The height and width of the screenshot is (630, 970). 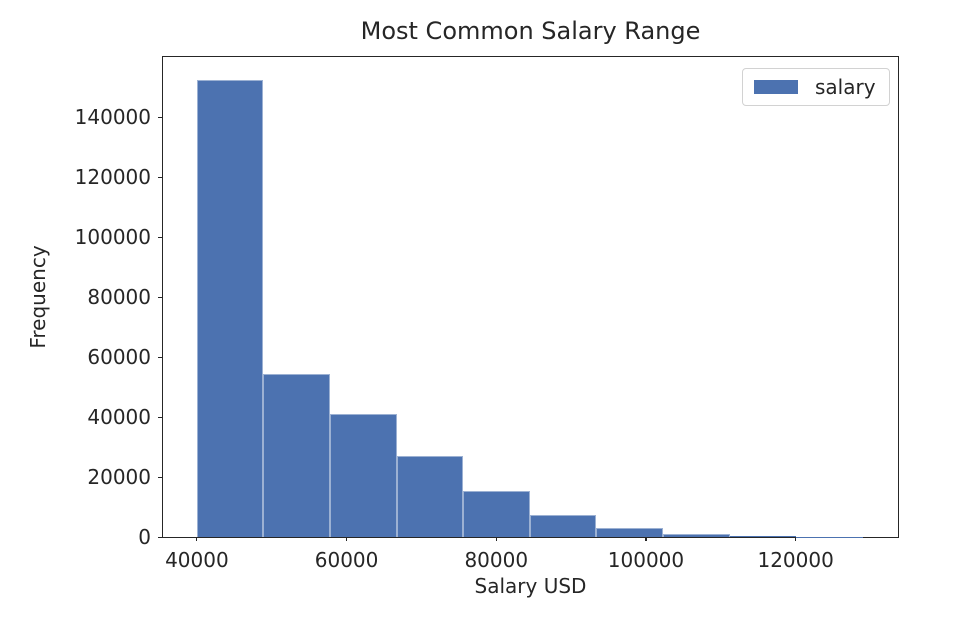 What do you see at coordinates (776, 87) in the screenshot?
I see `legend-swatch-salary` at bounding box center [776, 87].